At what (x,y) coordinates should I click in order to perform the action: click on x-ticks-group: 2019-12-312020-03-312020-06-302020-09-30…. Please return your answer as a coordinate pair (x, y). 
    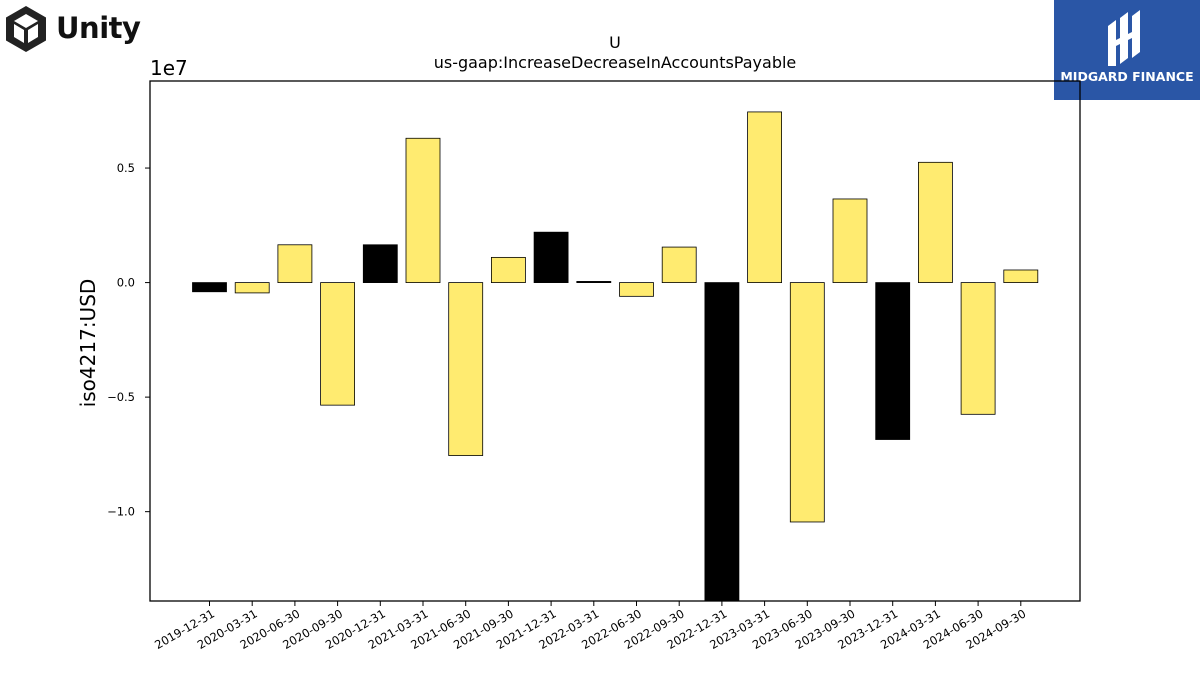
    Looking at the image, I should click on (590, 626).